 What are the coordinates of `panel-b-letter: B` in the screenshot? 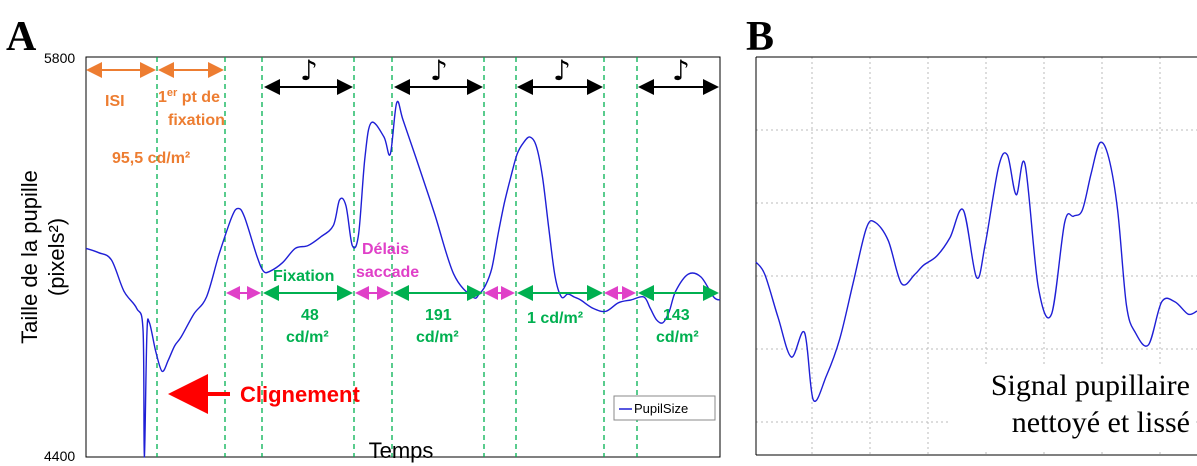 It's located at (760, 37).